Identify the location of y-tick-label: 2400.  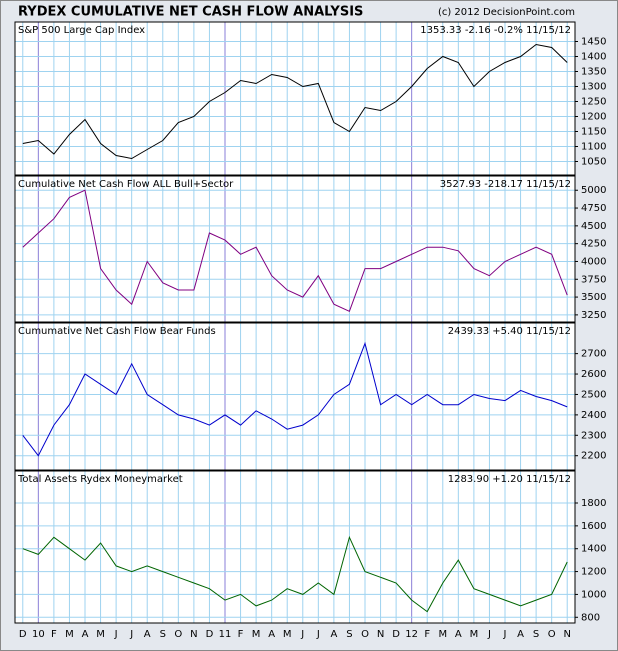
(593, 415).